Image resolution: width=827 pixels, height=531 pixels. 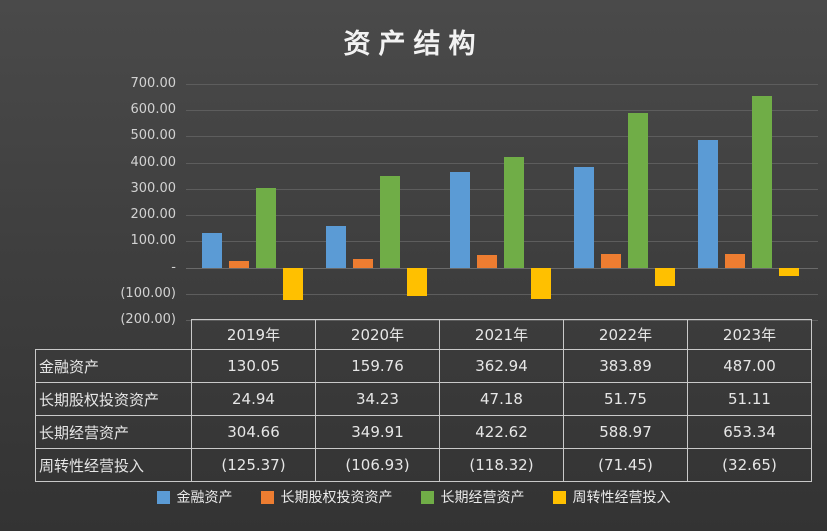 What do you see at coordinates (749, 432) in the screenshot?
I see `table-cell: 653.34` at bounding box center [749, 432].